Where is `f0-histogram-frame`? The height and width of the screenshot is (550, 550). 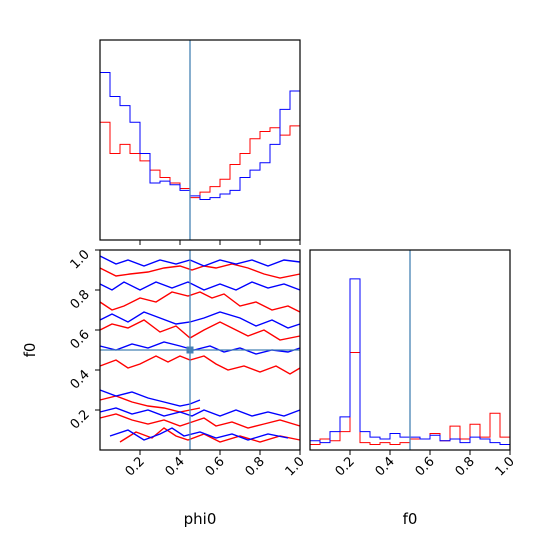 f0-histogram-frame is located at coordinates (410, 350).